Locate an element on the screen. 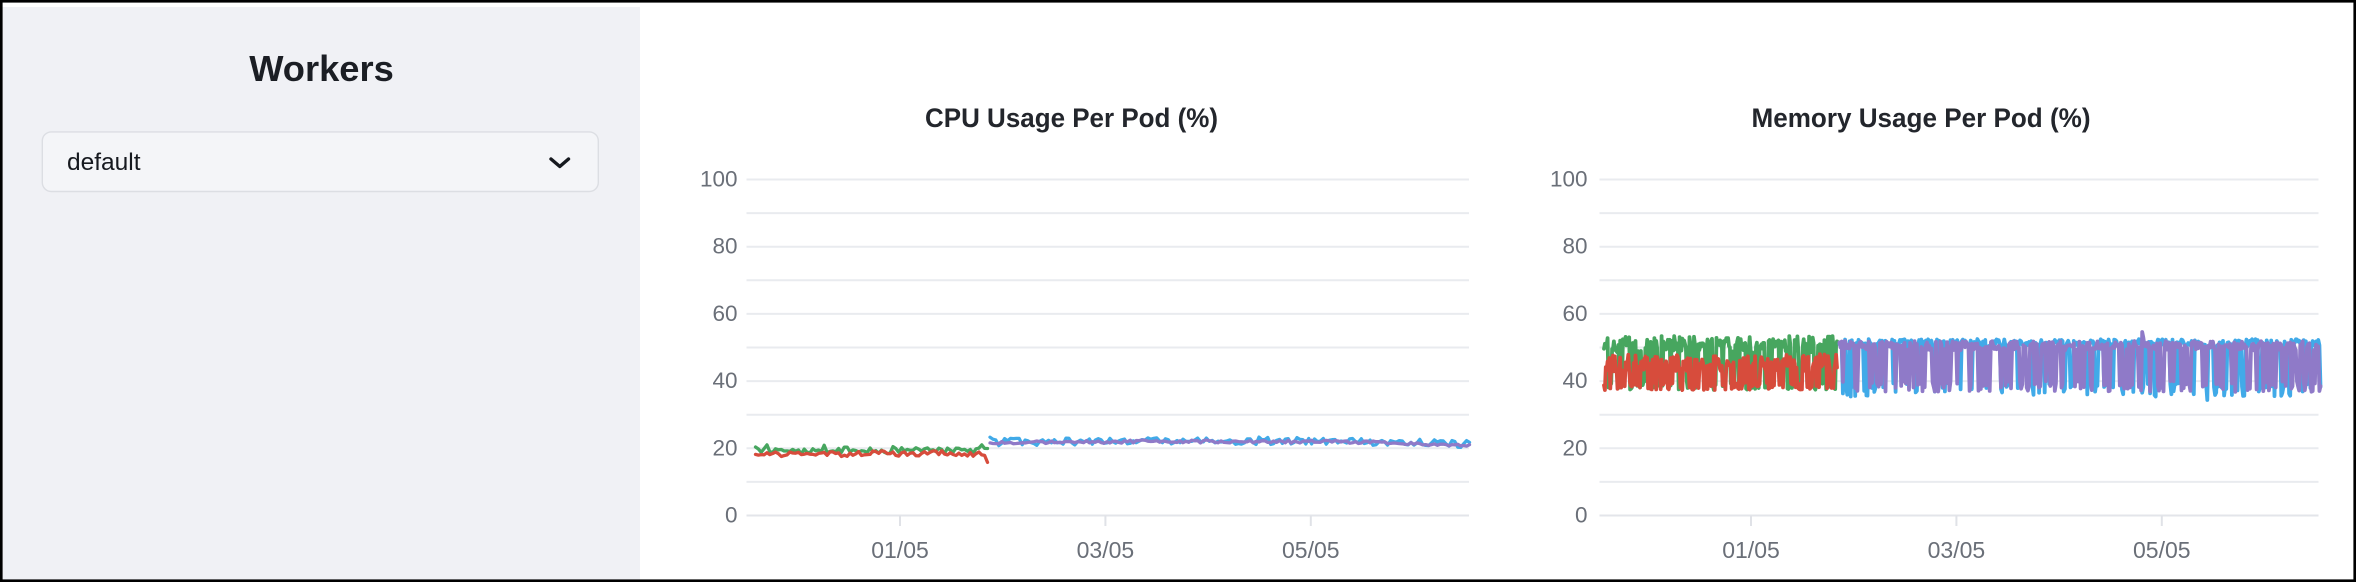  svg-text: Memory Usage Per Pod (%) is located at coordinates (1921, 118).